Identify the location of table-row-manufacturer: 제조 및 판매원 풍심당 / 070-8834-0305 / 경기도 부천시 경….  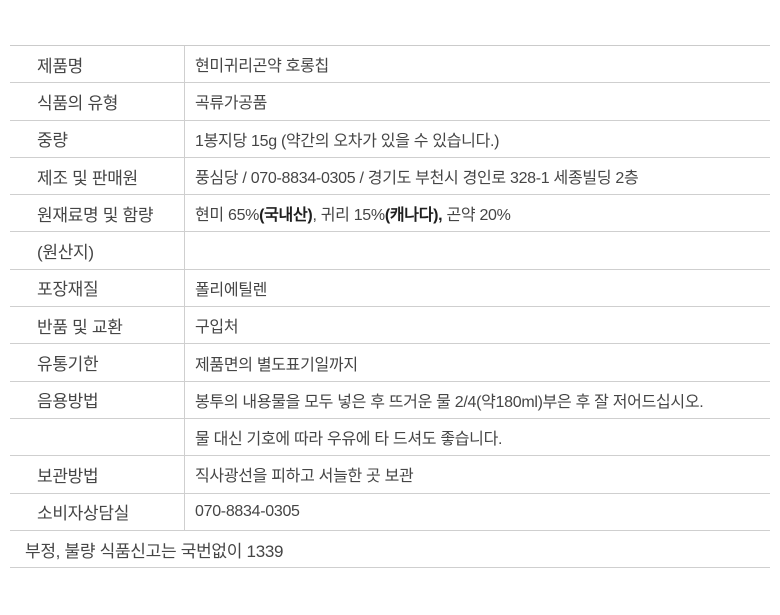
(390, 176).